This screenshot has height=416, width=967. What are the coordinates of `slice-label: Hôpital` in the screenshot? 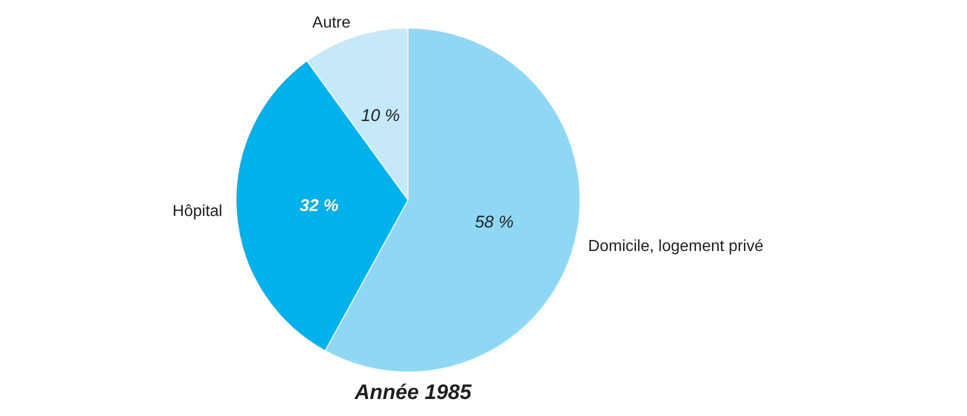 It's located at (197, 211).